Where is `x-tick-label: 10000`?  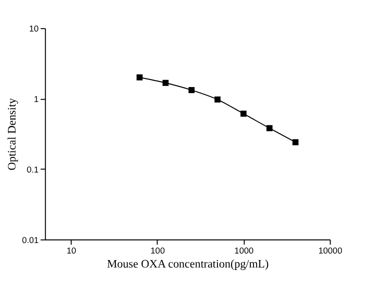 x-tick-label: 10000 is located at coordinates (330, 250).